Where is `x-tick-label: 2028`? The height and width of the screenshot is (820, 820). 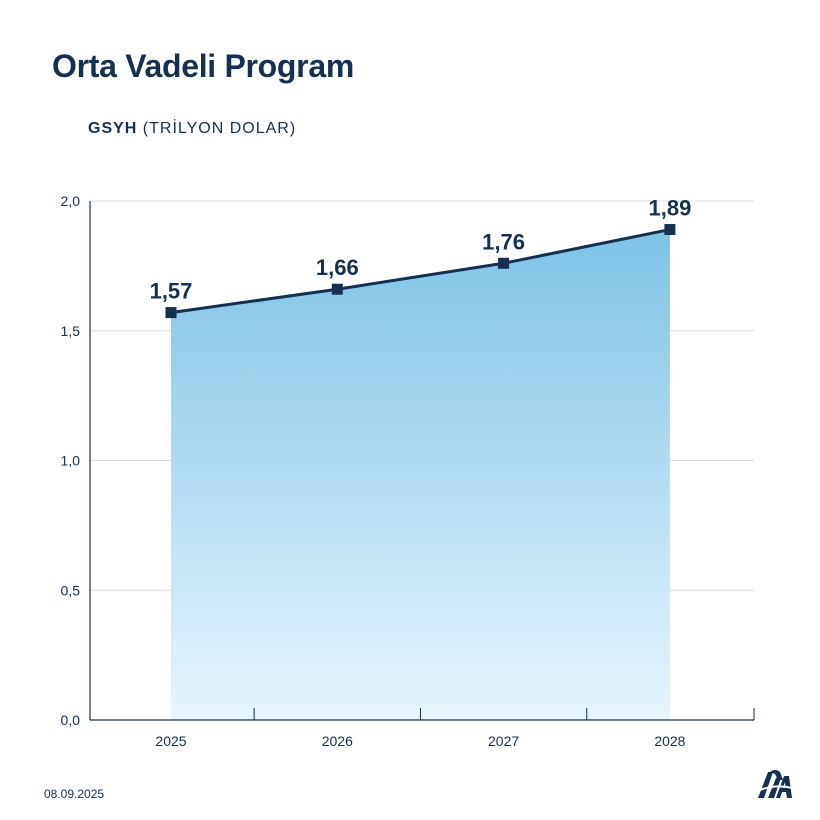 x-tick-label: 2028 is located at coordinates (669, 741).